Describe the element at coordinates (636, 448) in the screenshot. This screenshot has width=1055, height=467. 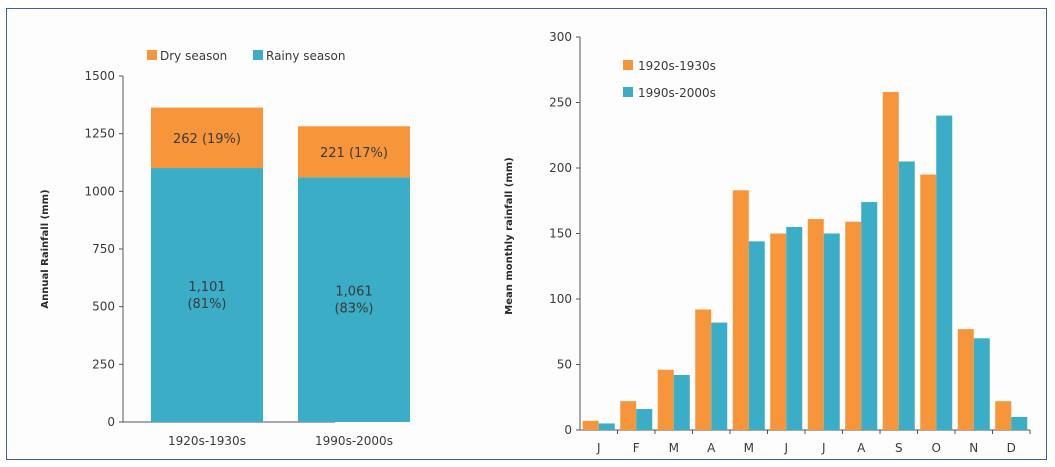
I see `x-tick-label: F` at that location.